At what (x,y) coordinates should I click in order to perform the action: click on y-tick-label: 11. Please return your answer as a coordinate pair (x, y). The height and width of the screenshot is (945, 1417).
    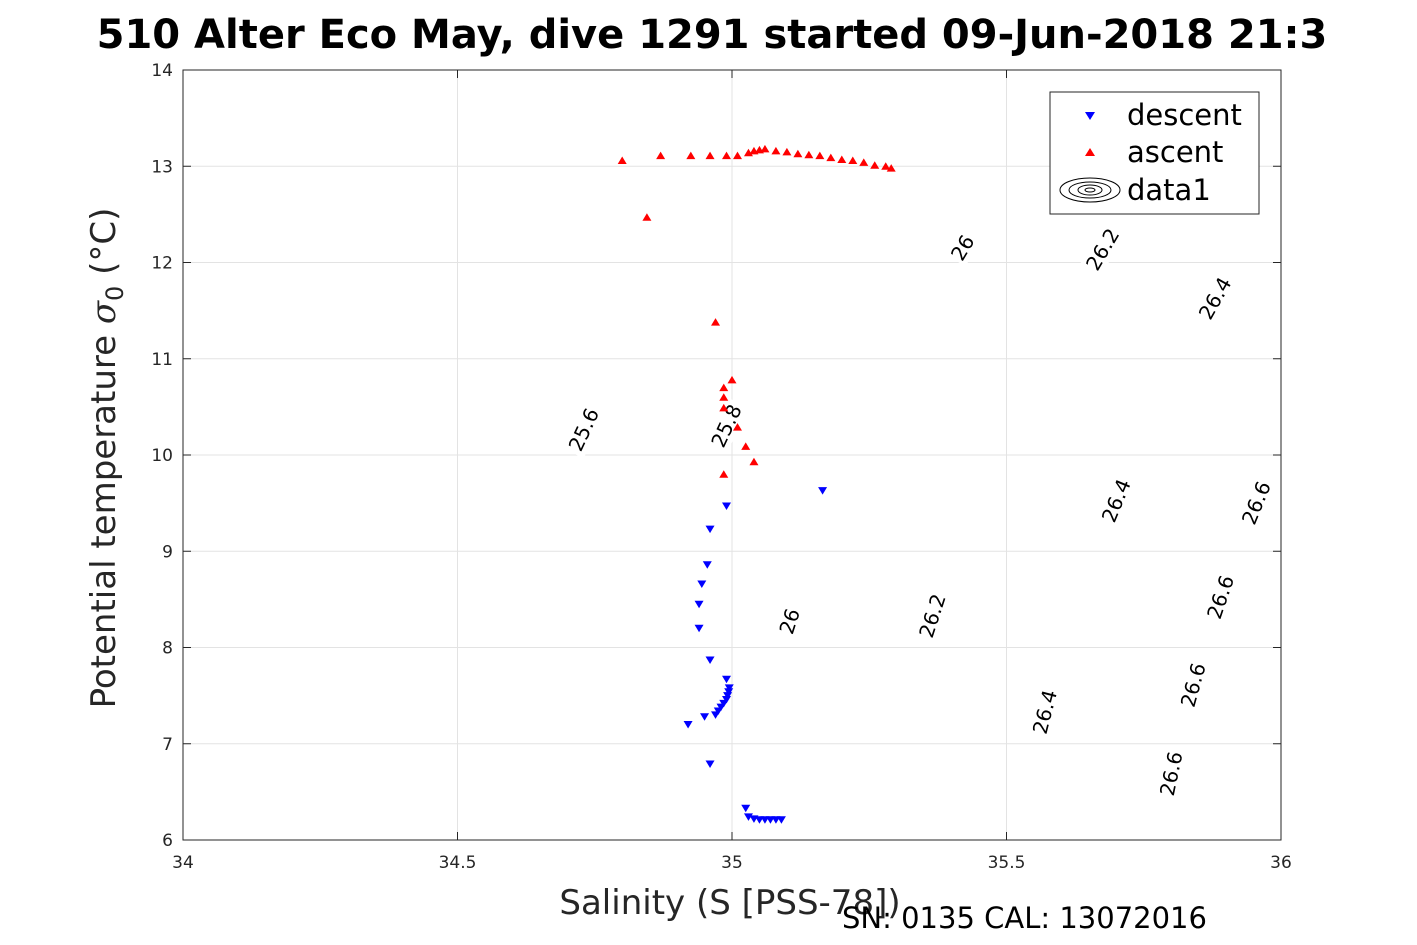
    Looking at the image, I should click on (162, 360).